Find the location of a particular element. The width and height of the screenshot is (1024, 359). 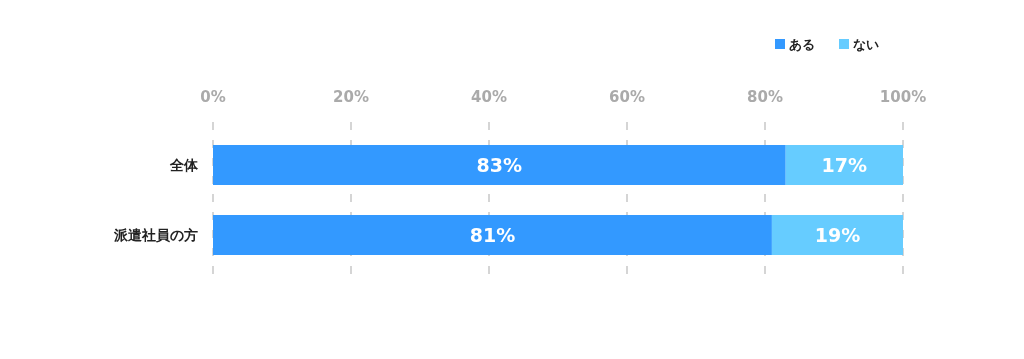

data-label: 81% is located at coordinates (492, 235).